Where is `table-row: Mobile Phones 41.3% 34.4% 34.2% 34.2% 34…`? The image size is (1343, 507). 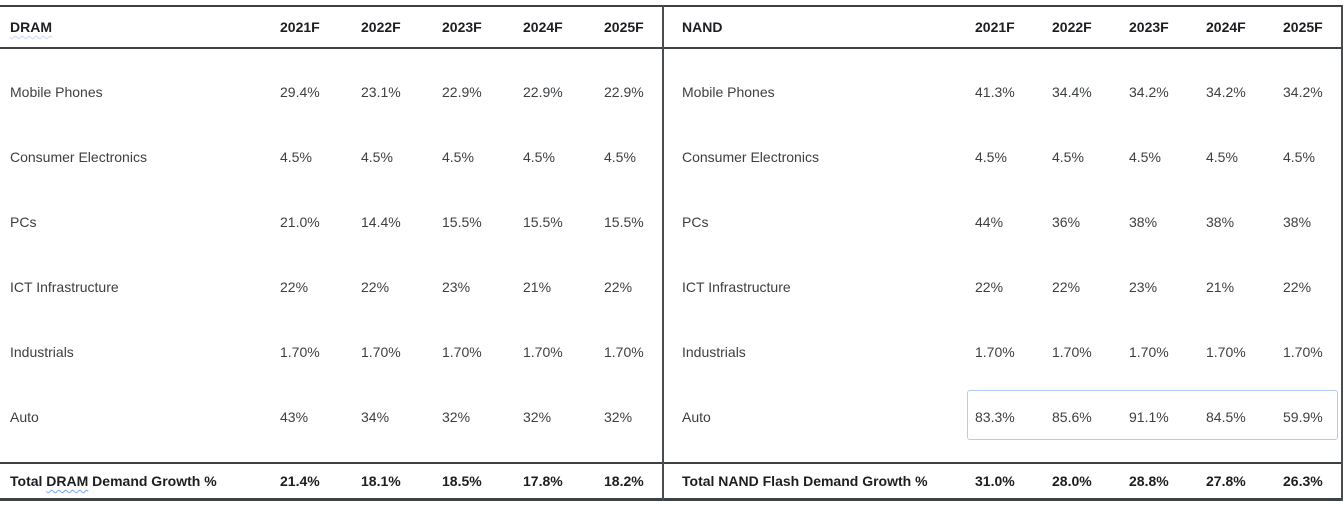
table-row: Mobile Phones 41.3% 34.4% 34.2% 34.2% 34… is located at coordinates (1002, 91).